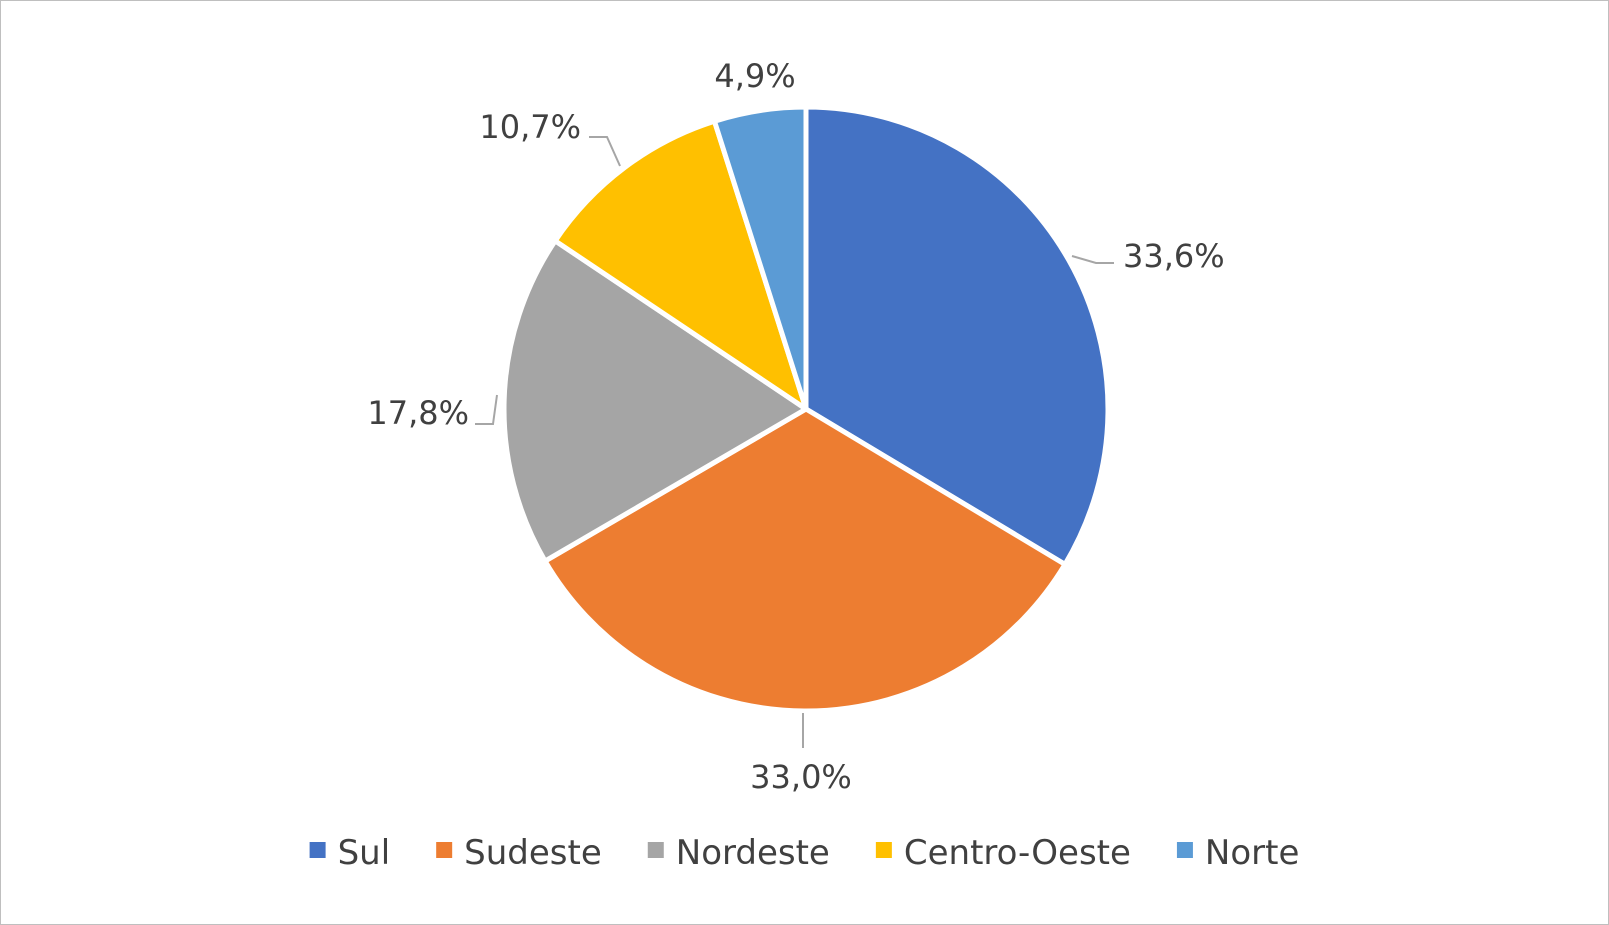  Describe the element at coordinates (1017, 853) in the screenshot. I see `legend-label-centro-oeste: Centro-Oeste` at that location.